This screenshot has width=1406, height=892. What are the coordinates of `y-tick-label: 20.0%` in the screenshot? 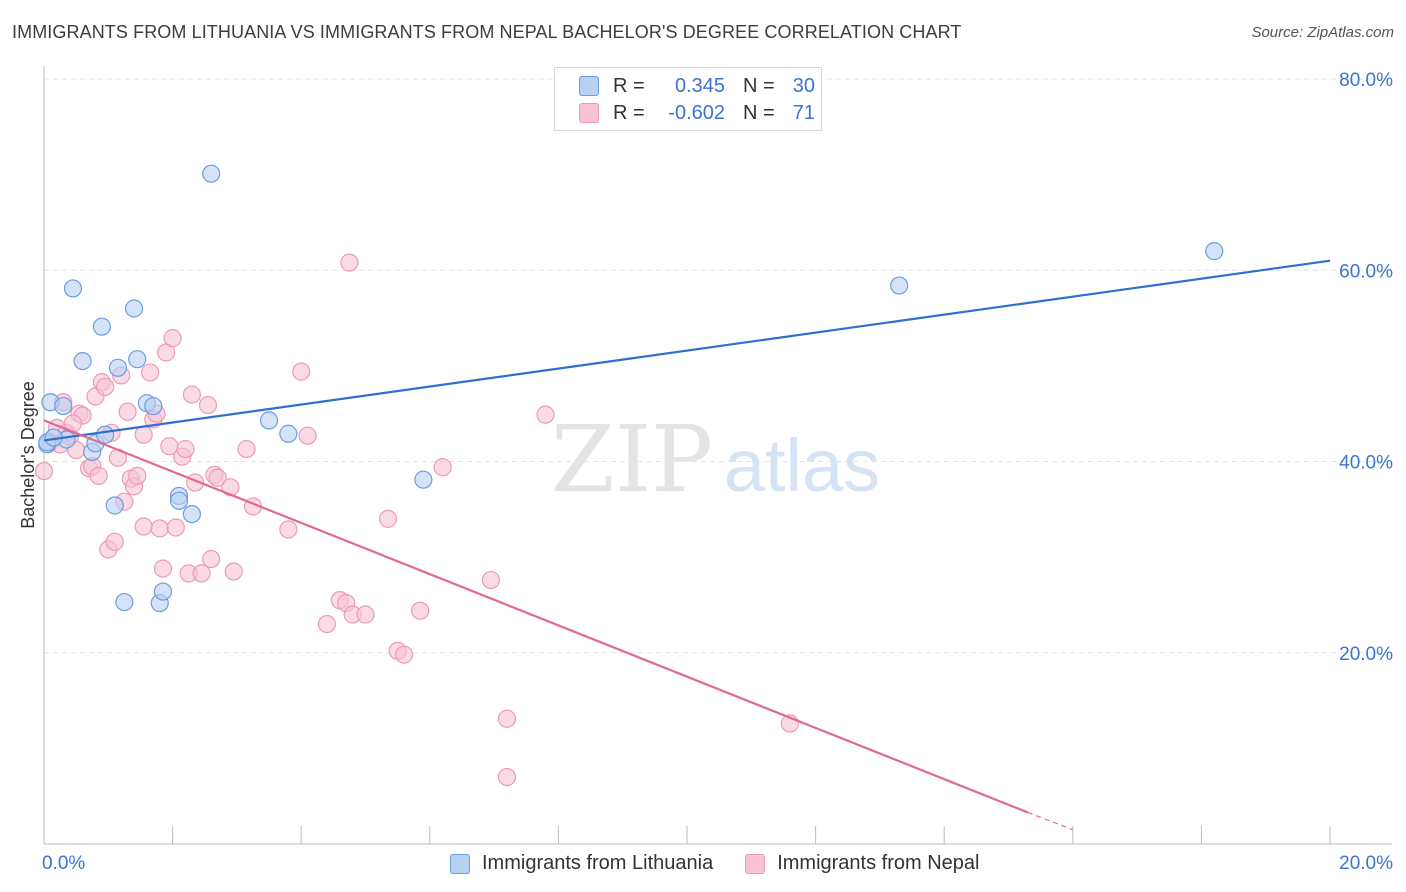 It's located at (1366, 654).